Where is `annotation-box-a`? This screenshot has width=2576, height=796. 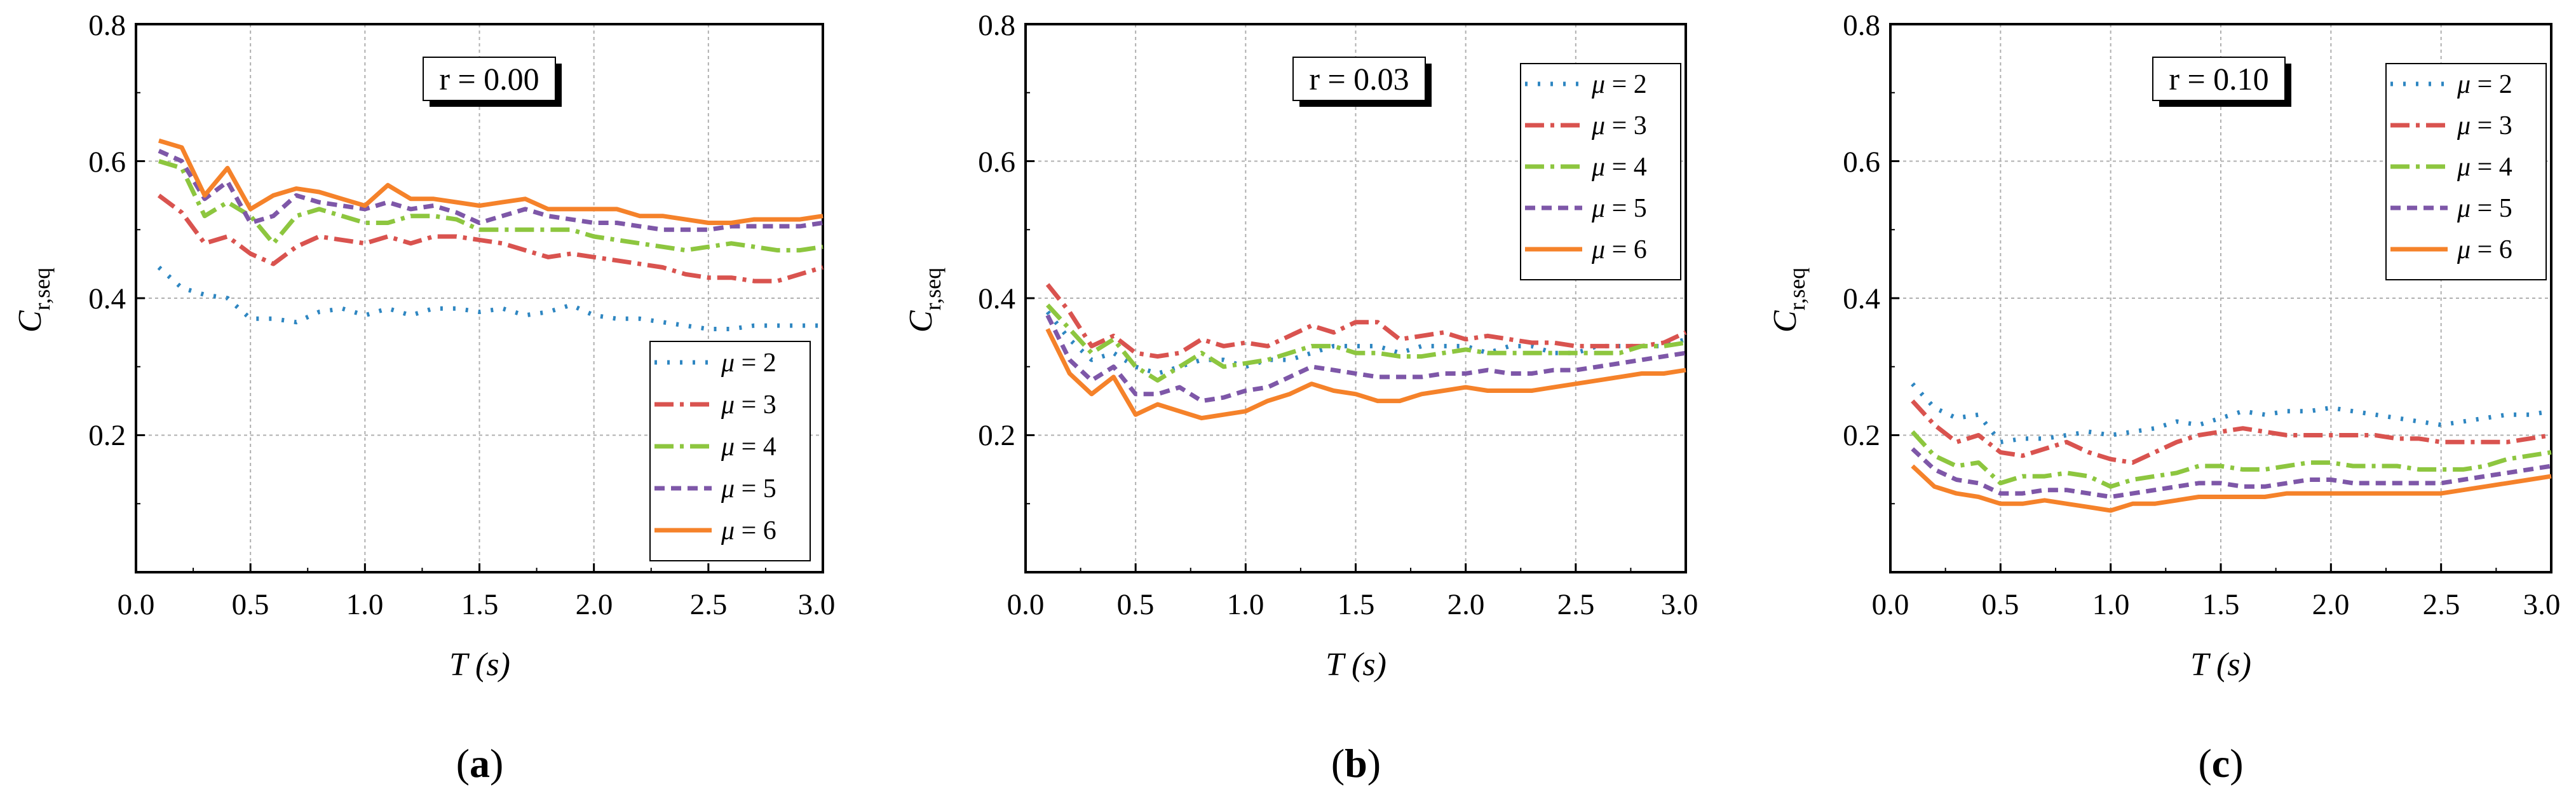
annotation-box-a is located at coordinates (490, 79).